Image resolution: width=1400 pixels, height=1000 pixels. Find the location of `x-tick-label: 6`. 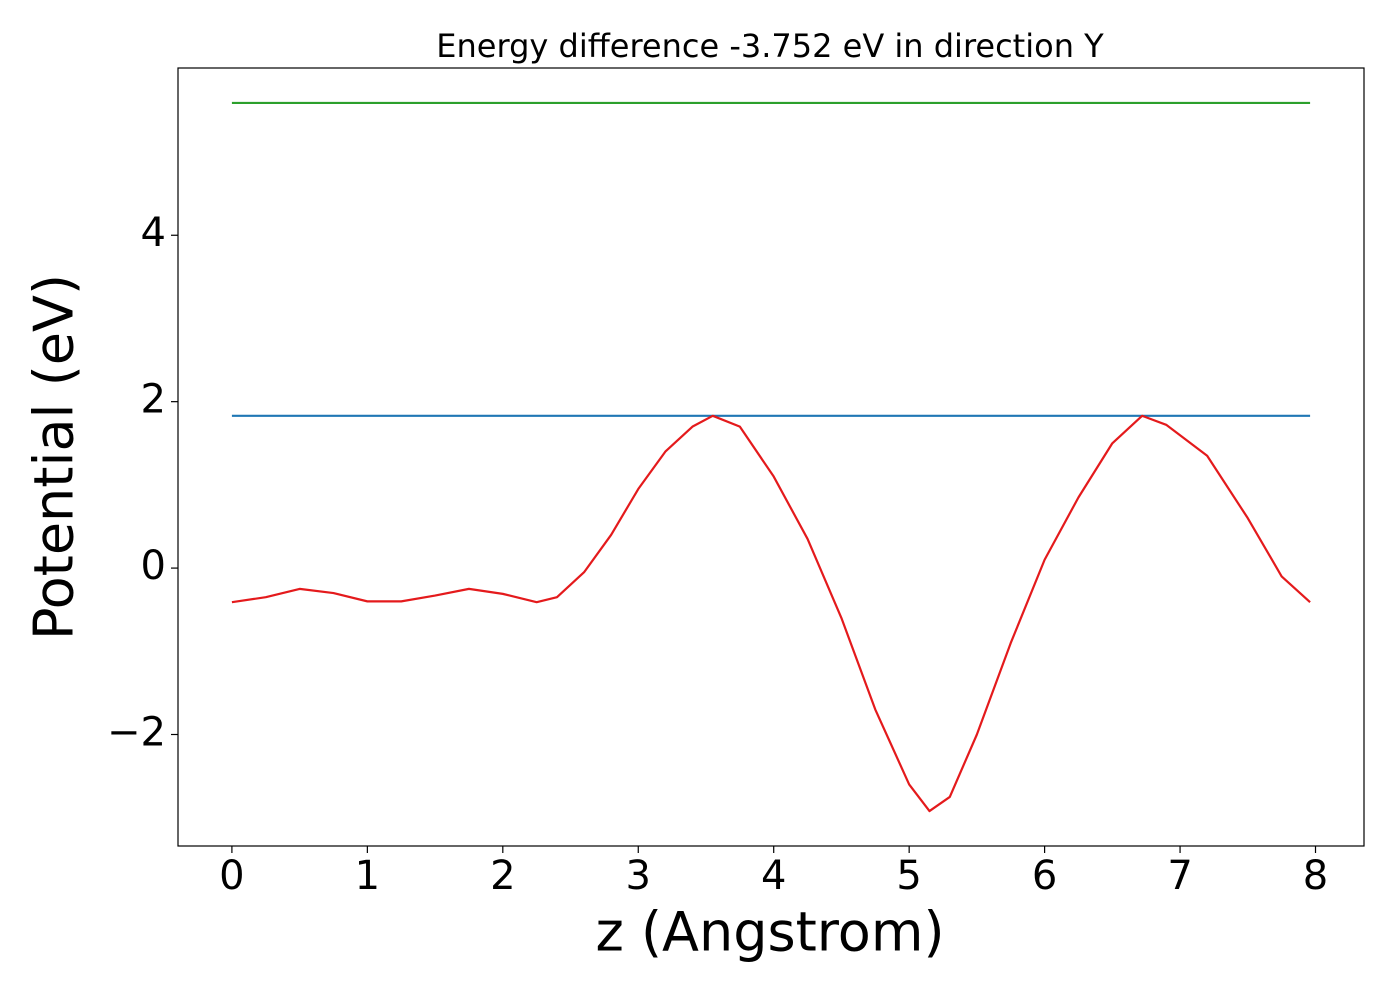

x-tick-label: 6 is located at coordinates (1044, 876).